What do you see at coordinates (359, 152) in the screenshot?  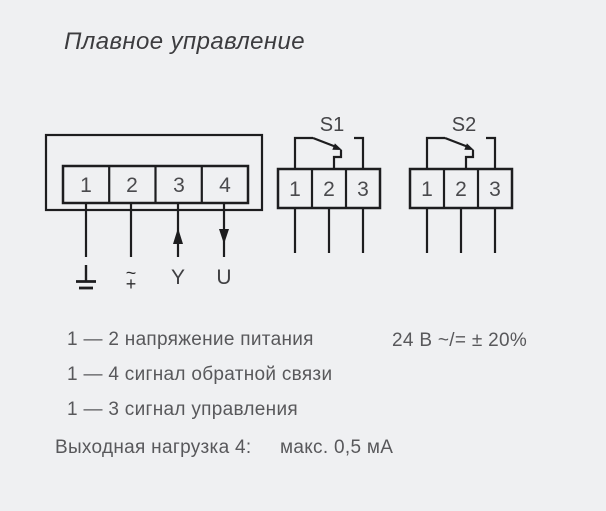 I see `s1-open-contact` at bounding box center [359, 152].